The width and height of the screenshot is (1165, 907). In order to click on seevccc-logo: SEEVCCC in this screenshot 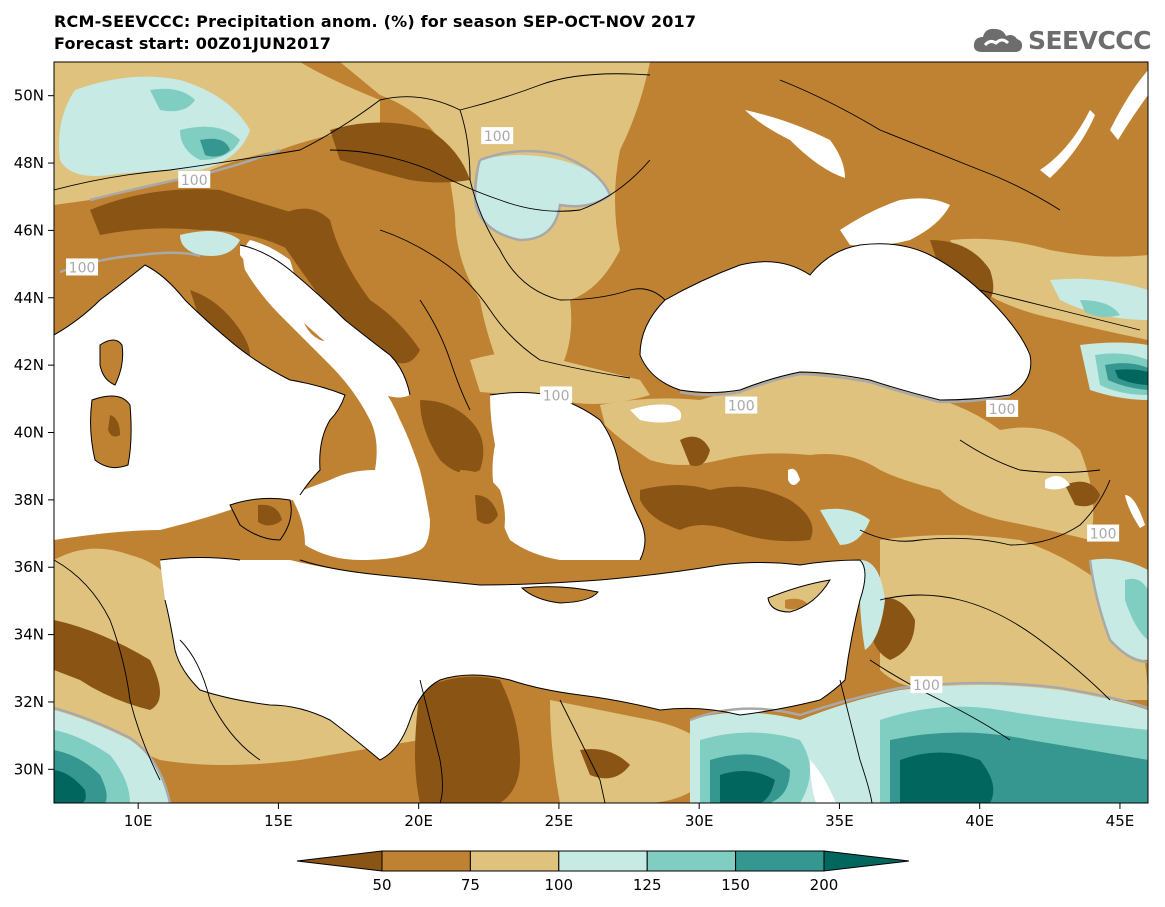, I will do `click(1062, 40)`.